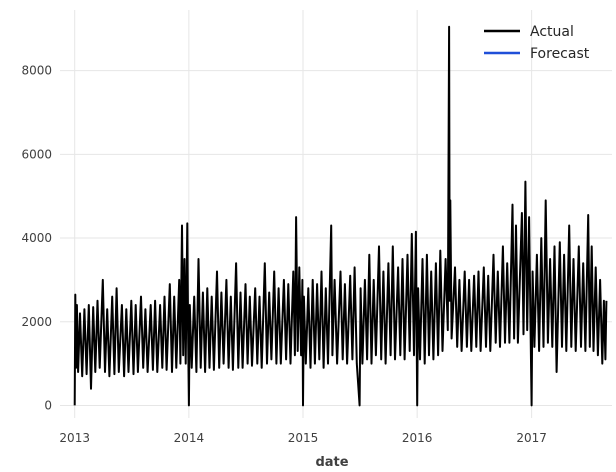  What do you see at coordinates (417, 438) in the screenshot?
I see `x-tick-label: 2016` at bounding box center [417, 438].